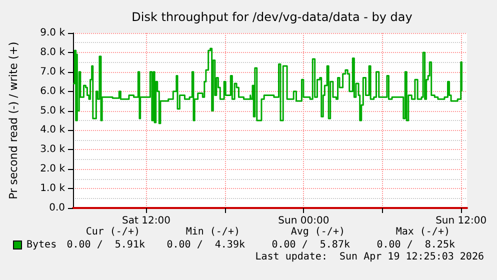  What do you see at coordinates (213, 232) in the screenshot?
I see `text: Min (-/+)` at bounding box center [213, 232].